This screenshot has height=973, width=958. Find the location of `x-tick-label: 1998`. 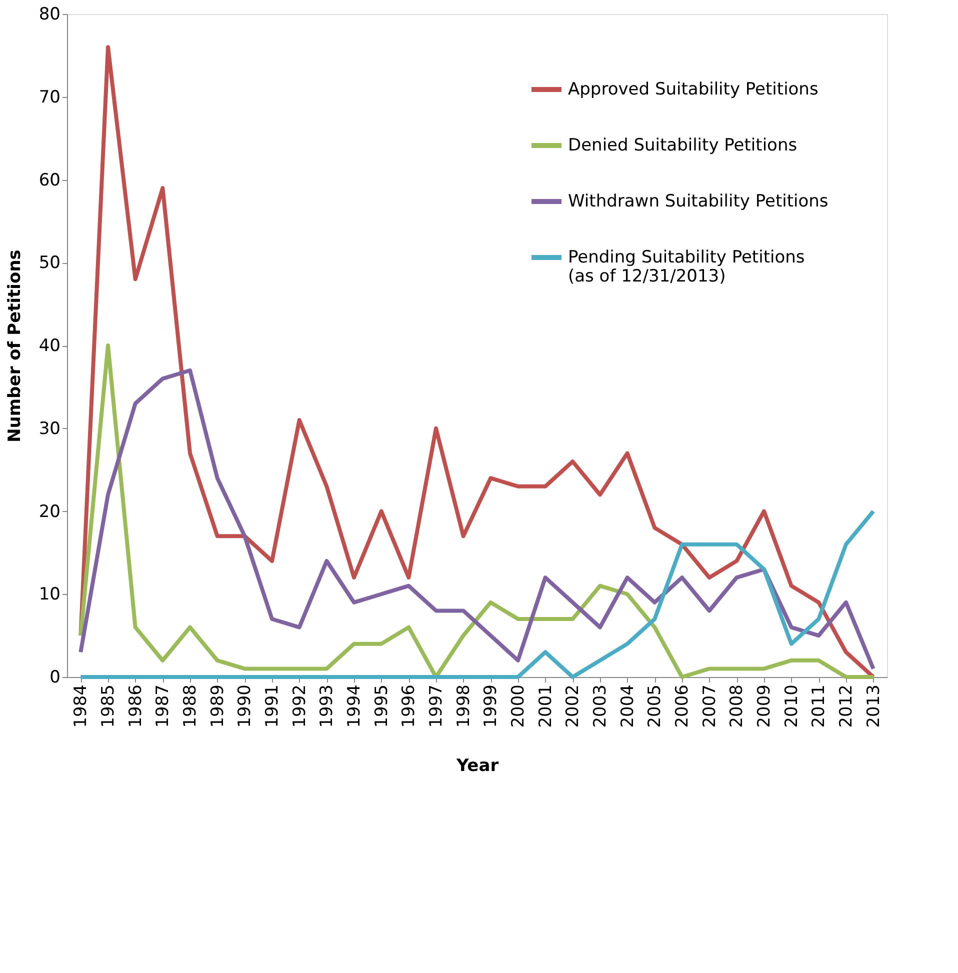

x-tick-label: 1998 is located at coordinates (464, 706).